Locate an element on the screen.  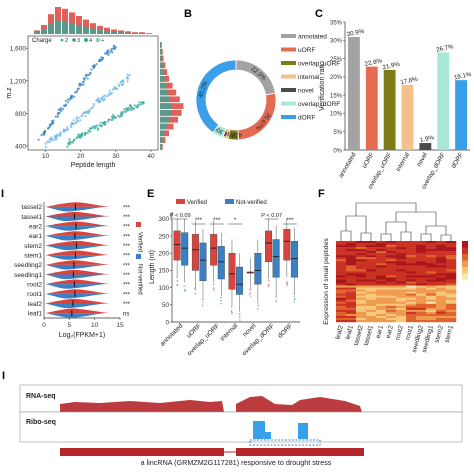
panel-label-f: F is located at coordinates (321, 194).